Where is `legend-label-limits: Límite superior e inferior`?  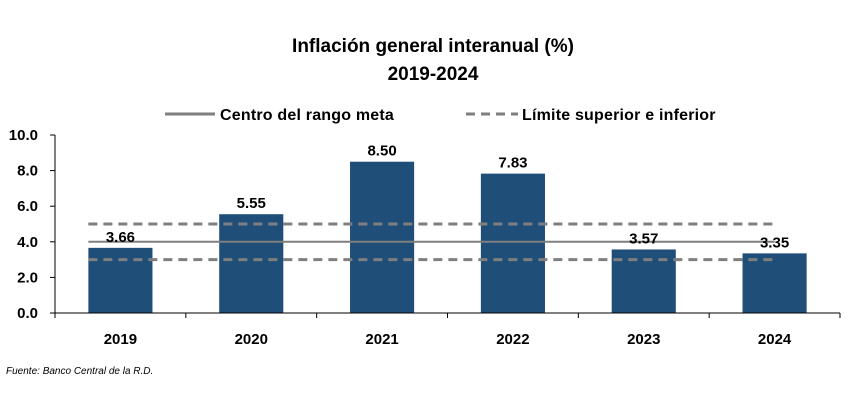 legend-label-limits: Límite superior e inferior is located at coordinates (619, 115).